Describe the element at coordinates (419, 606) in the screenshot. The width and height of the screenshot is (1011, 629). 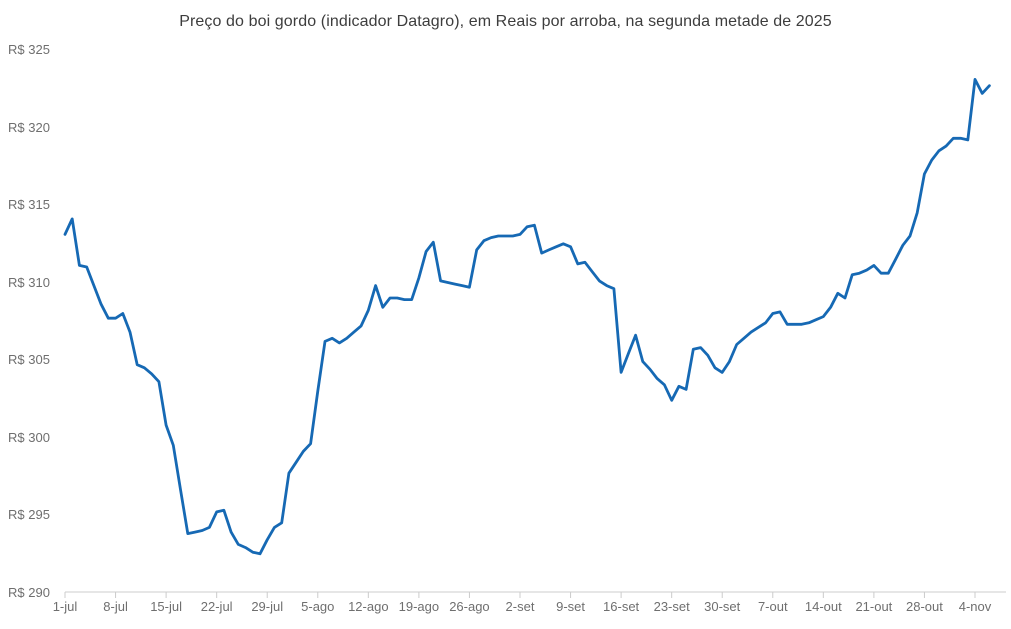
I see `x-tick-label: 19-ago` at that location.